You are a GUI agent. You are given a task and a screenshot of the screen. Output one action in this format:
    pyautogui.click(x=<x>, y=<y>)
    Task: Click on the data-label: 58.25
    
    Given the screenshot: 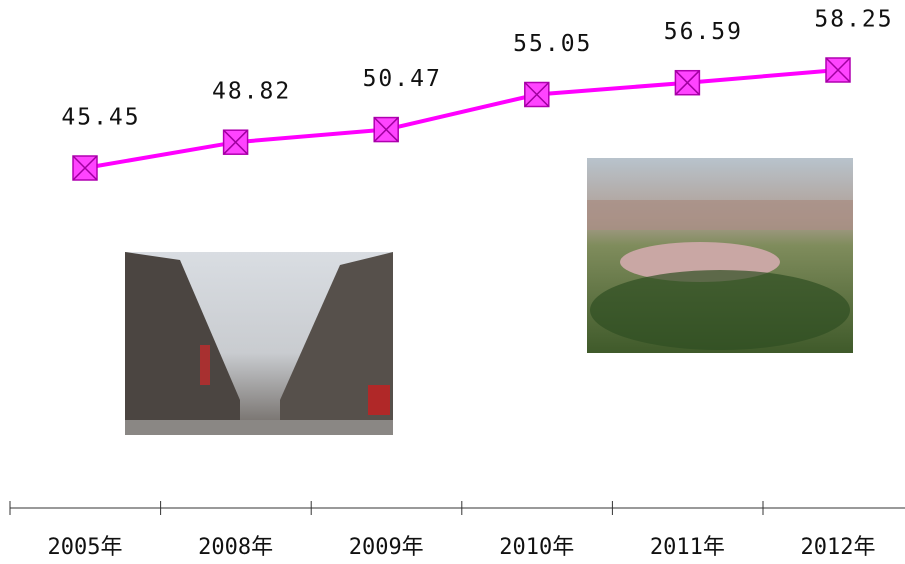 What is the action you would take?
    pyautogui.click(x=853, y=20)
    